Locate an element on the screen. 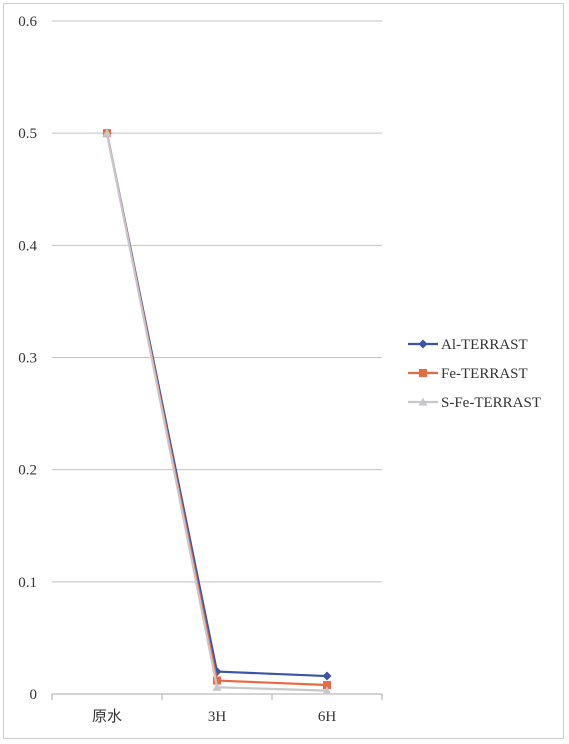 The height and width of the screenshot is (744, 569). x-axis: 原水 3H 6H is located at coordinates (217, 709).